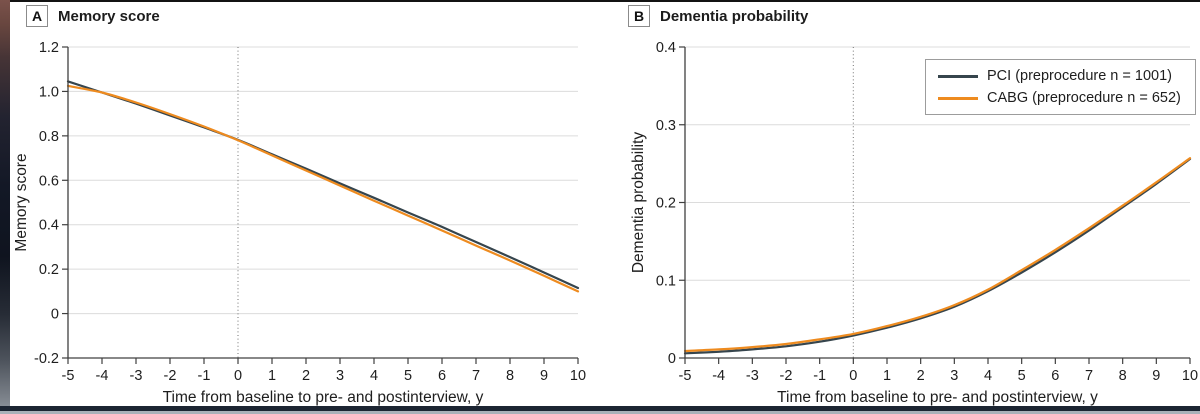 This screenshot has height=414, width=1200. Describe the element at coordinates (1079, 76) in the screenshot. I see `legend-label-pci: PCI (preprocedure n = 1001)` at that location.